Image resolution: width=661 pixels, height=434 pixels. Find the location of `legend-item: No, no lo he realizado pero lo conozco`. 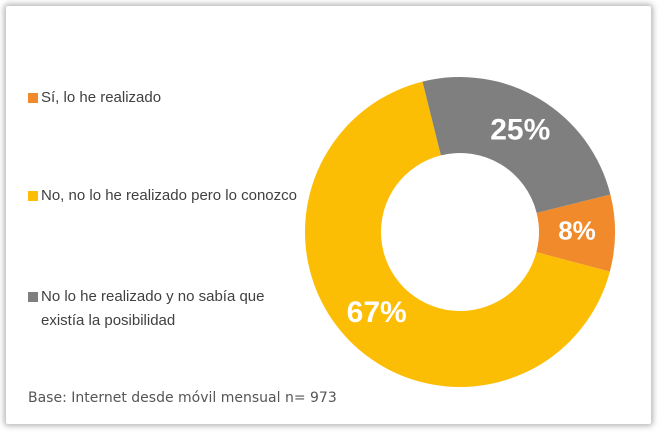

legend-item: No, no lo he realizado pero lo conozco is located at coordinates (163, 196).